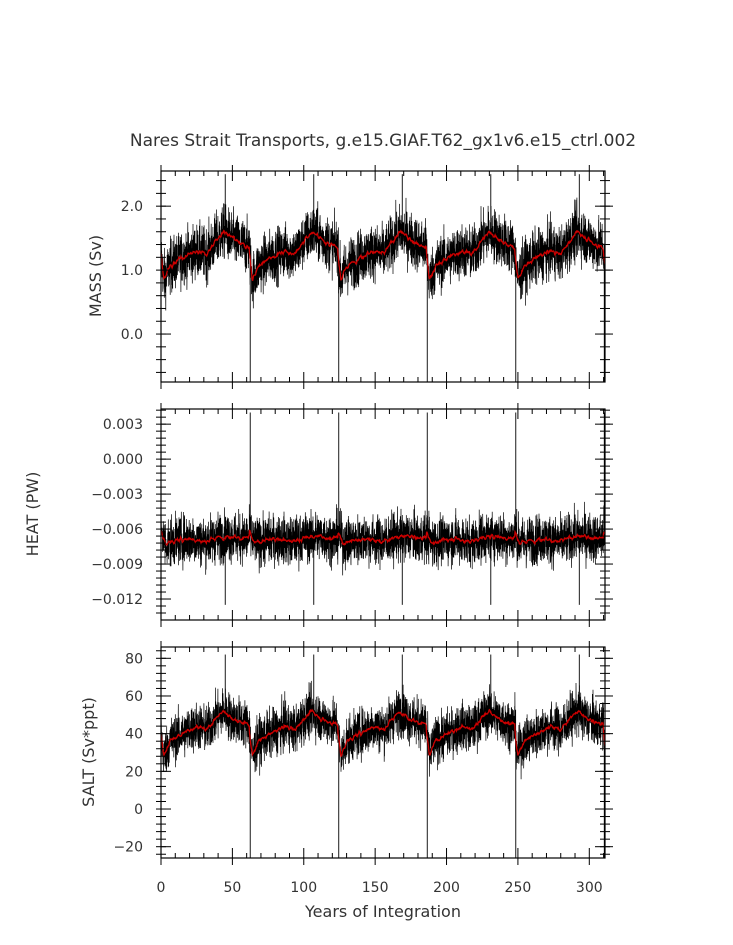 The height and width of the screenshot is (945, 733). What do you see at coordinates (117, 512) in the screenshot?
I see `heat-y-tick-labels: −0.012 −0.009 −0.006 −0.003 0.000 0.003` at bounding box center [117, 512].